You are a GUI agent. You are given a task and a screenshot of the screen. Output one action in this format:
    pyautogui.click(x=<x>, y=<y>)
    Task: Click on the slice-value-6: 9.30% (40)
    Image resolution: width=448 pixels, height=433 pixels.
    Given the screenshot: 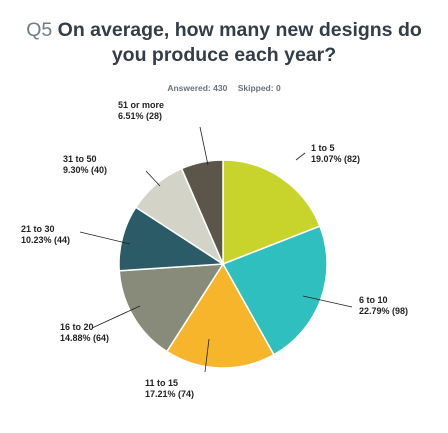 What is the action you would take?
    pyautogui.click(x=85, y=170)
    